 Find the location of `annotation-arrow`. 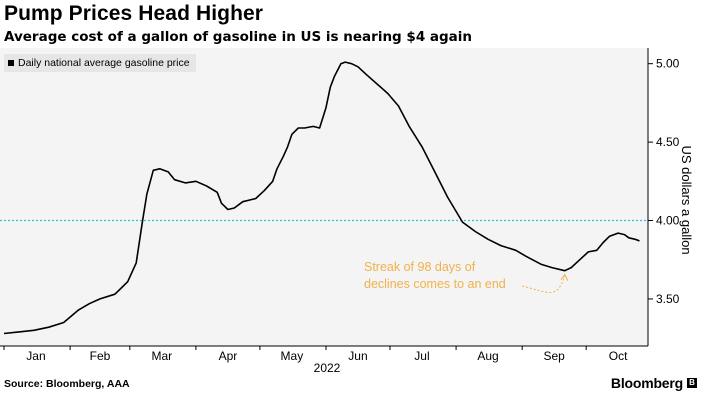

annotation-arrow is located at coordinates (543, 284).